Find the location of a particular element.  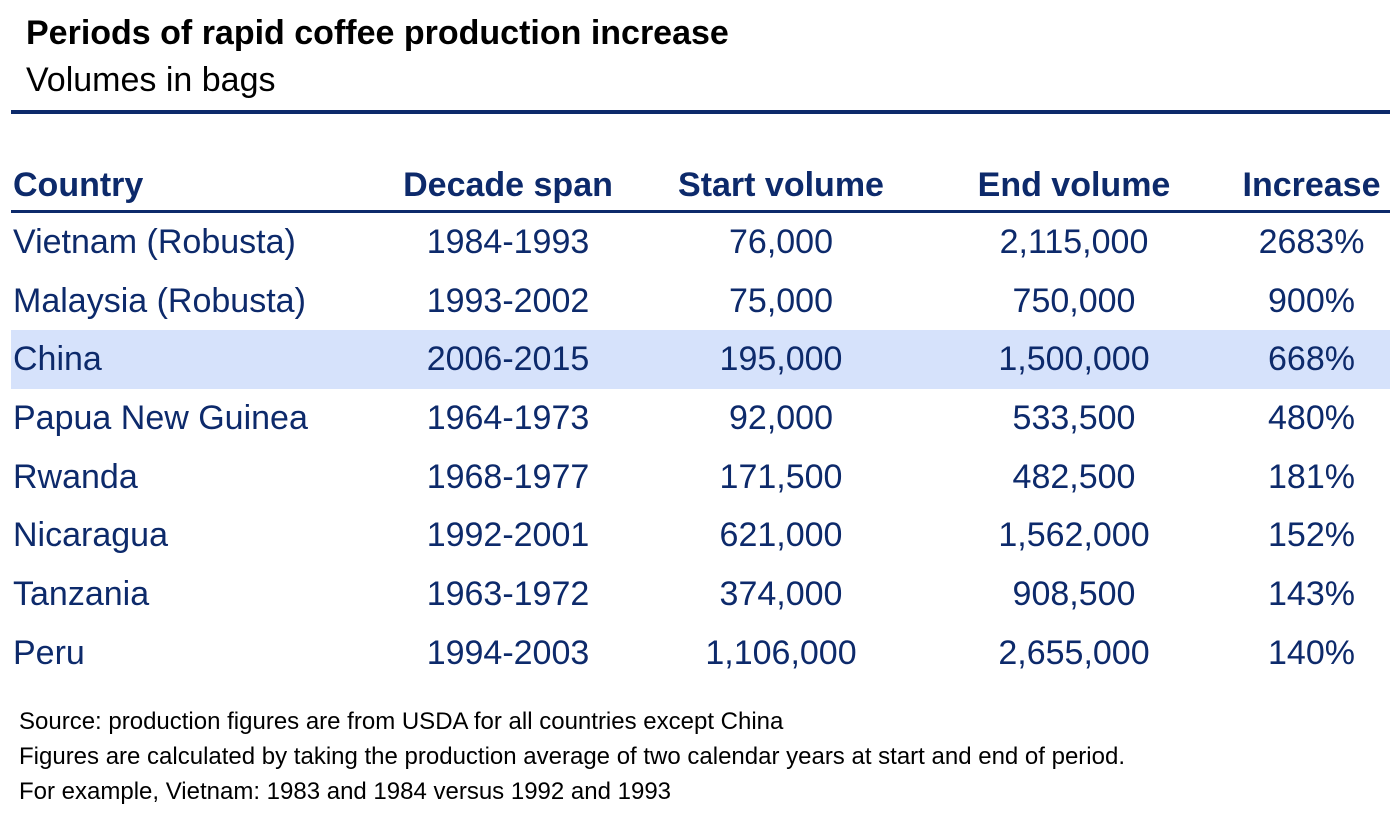

column-header-country: Country is located at coordinates (78, 184).